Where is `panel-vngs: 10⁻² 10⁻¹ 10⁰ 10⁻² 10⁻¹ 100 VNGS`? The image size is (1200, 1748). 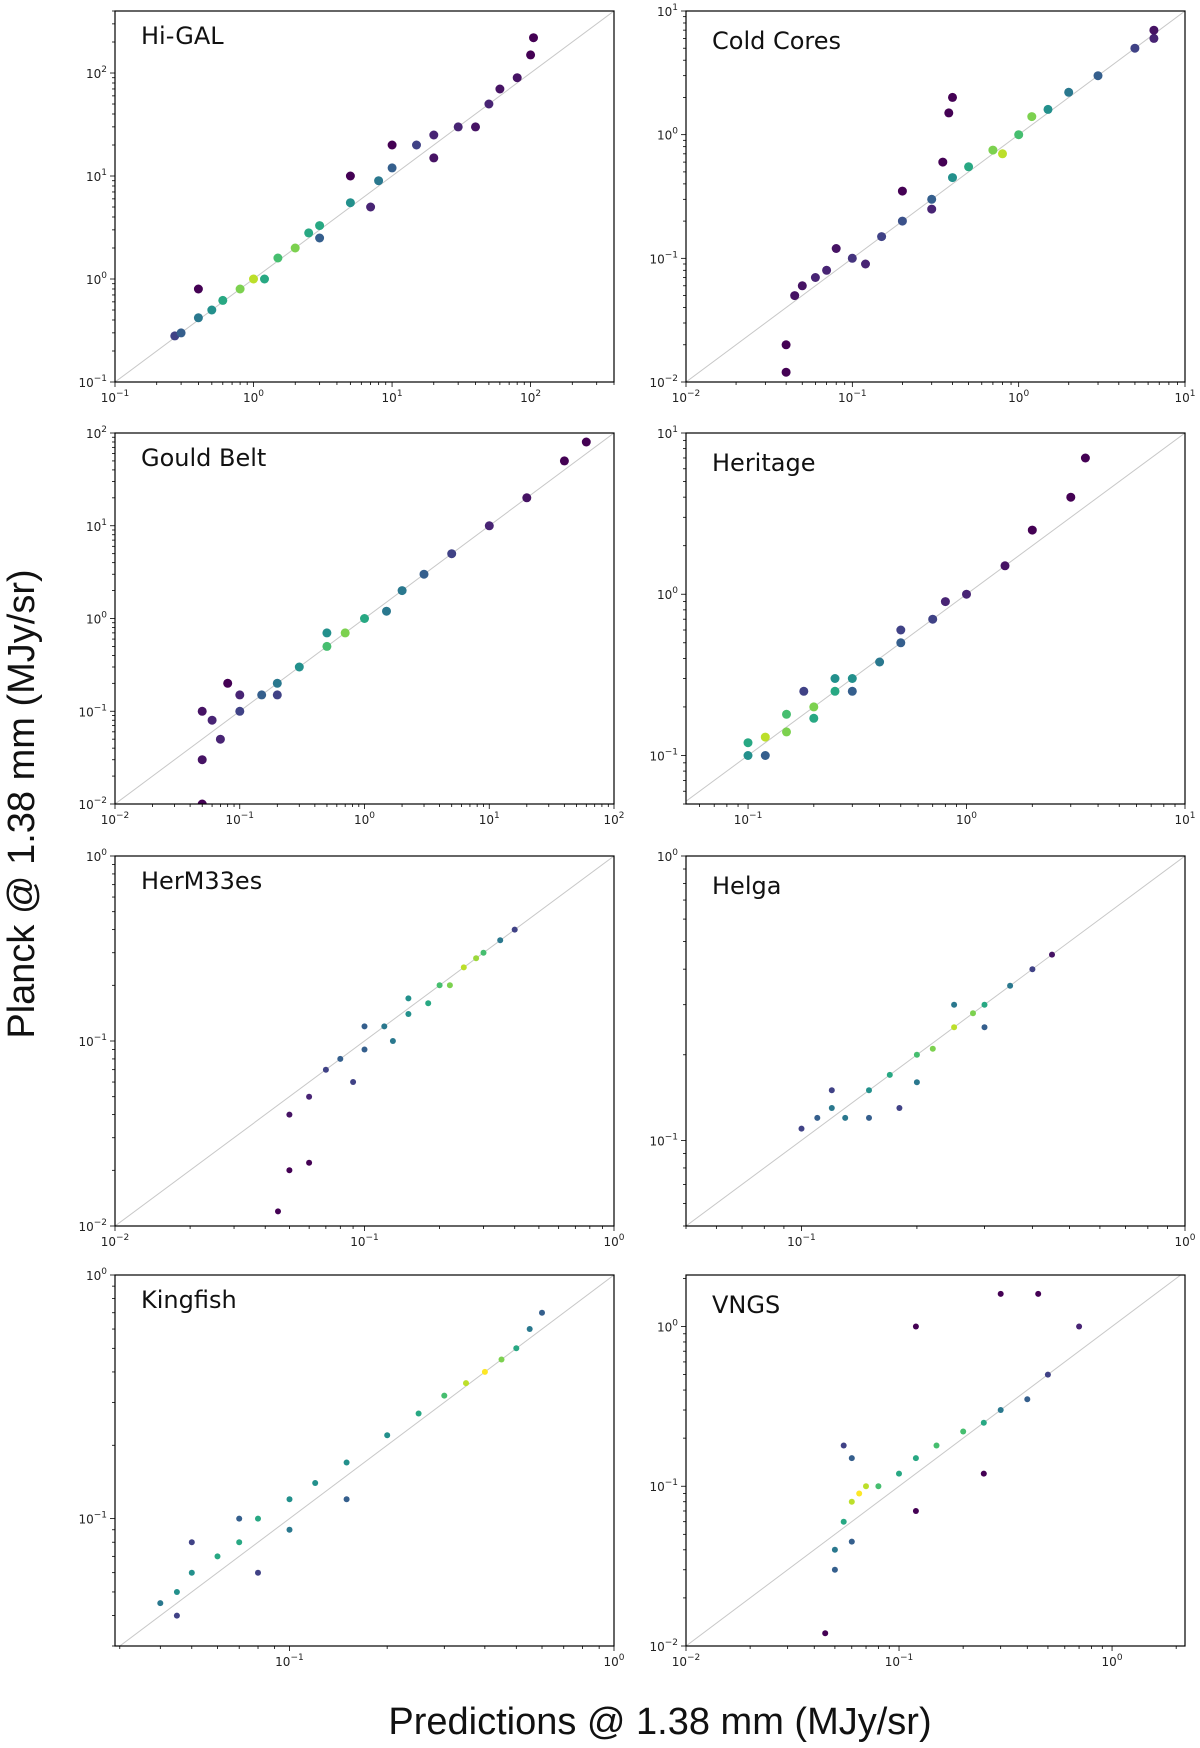 panel-vngs: 10⁻² 10⁻¹ 10⁰ 10⁻² 10⁻¹ 100 VNGS is located at coordinates (917, 1471).